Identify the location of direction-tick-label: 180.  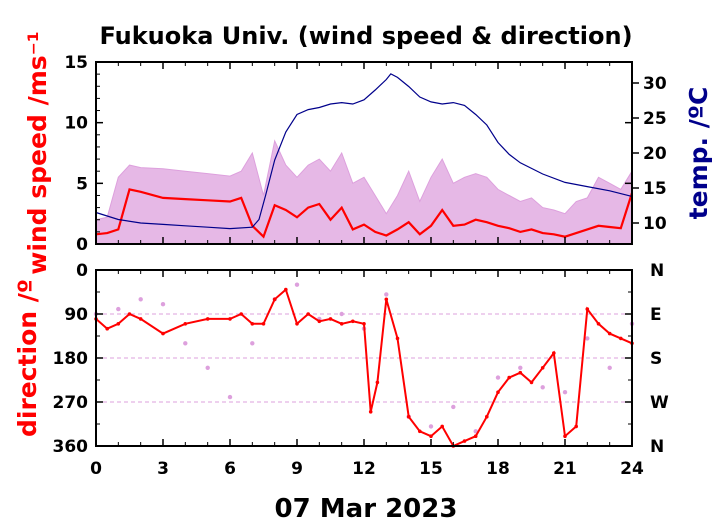
(71, 359).